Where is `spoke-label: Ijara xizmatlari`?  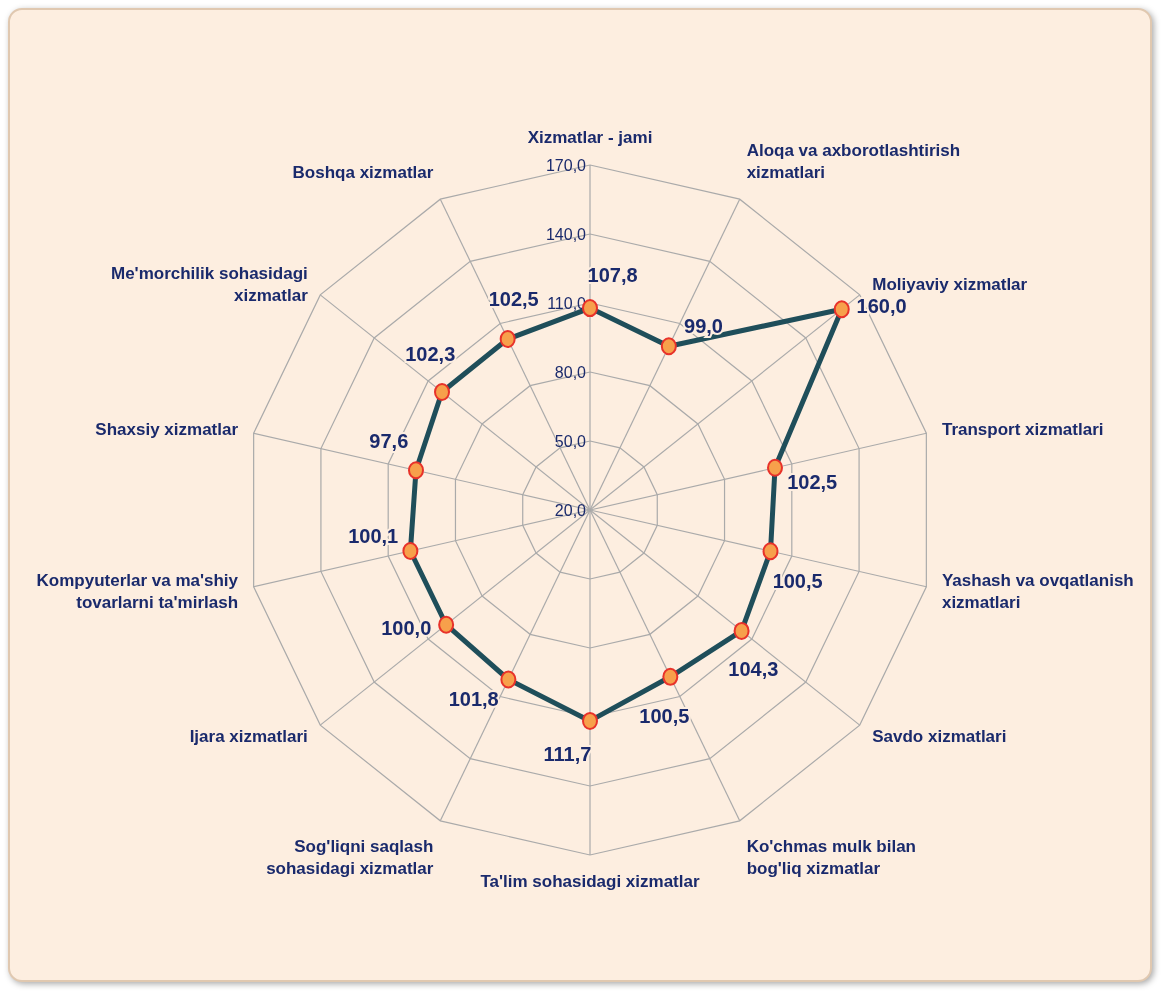
spoke-label: Ijara xizmatlari is located at coordinates (248, 737).